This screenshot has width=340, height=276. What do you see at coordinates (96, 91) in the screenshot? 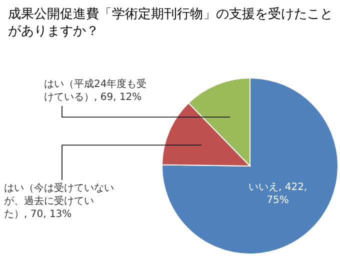
I see `slice-label: はい（平成24年度も受けている）, 69, 12%` at bounding box center [96, 91].